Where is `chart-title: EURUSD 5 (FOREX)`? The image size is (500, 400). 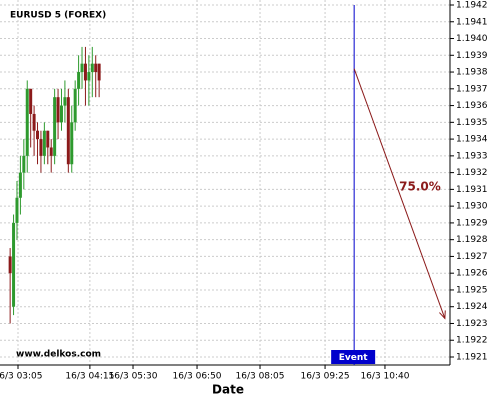
chart-title: EURUSD 5 (FOREX) is located at coordinates (58, 16).